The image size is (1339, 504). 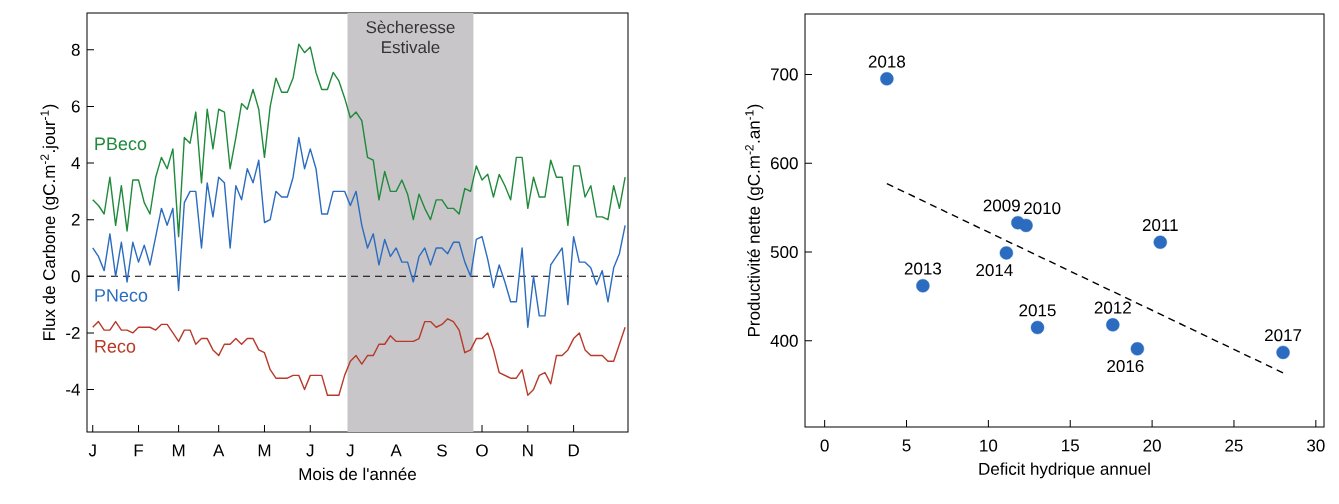 I want to click on series-label: Reco, so click(x=115, y=346).